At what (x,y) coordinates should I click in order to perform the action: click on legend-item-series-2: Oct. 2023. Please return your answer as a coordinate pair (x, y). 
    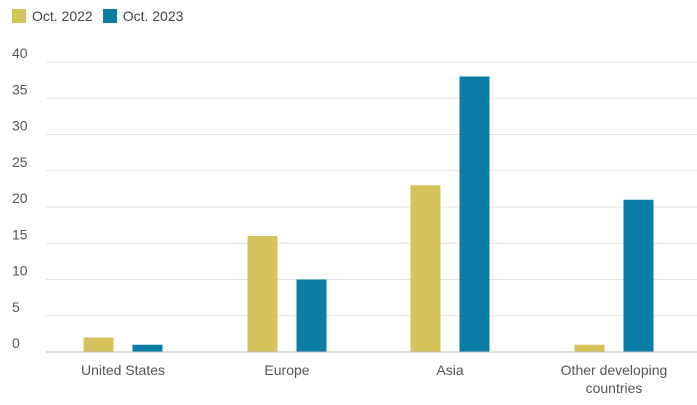
    Looking at the image, I should click on (143, 16).